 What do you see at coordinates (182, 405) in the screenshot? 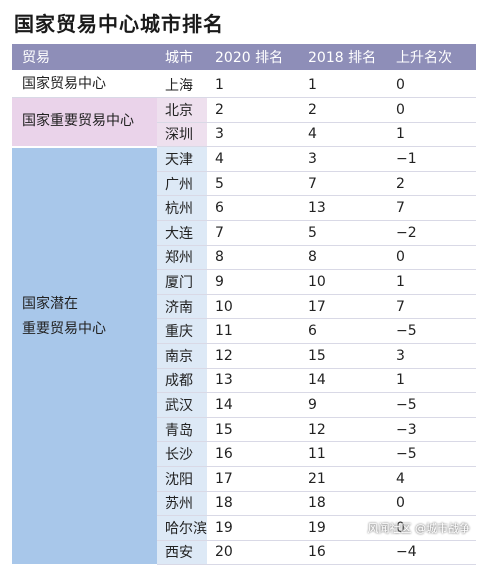
I see `city-cell: 武汉` at bounding box center [182, 405].